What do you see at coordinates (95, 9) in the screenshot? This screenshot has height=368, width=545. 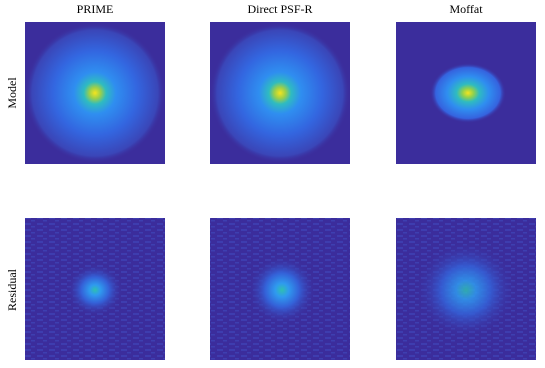 I see `column-title: PRIME` at bounding box center [95, 9].